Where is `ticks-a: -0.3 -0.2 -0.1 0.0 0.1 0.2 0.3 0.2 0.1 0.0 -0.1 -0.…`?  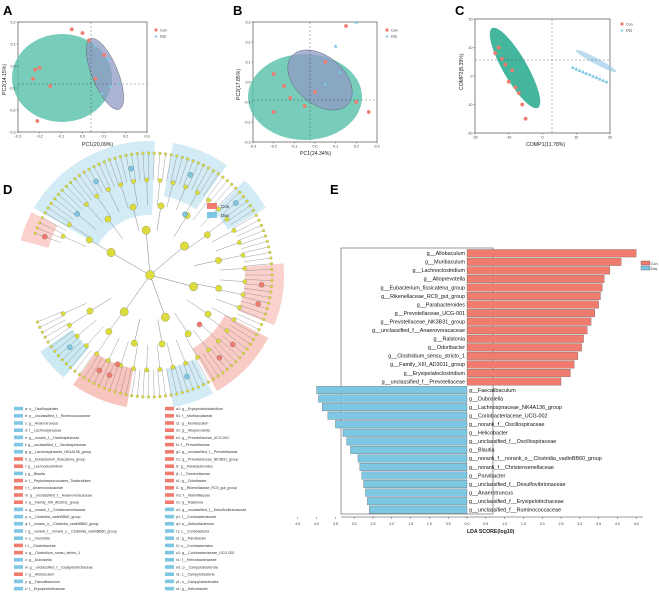
ticks-a: -0.3 -0.2 -0.1 0.0 0.1 0.2 0.3 0.2 0.1 0.0 -0.1 -0.… is located at coordinates (79, 79).